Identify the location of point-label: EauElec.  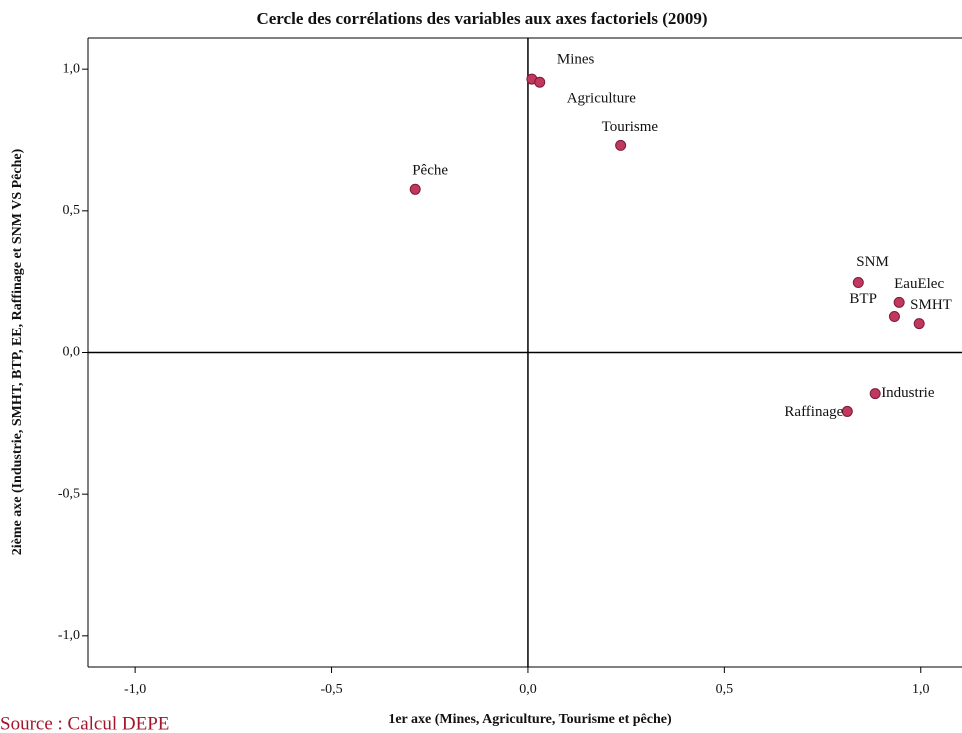
(919, 284).